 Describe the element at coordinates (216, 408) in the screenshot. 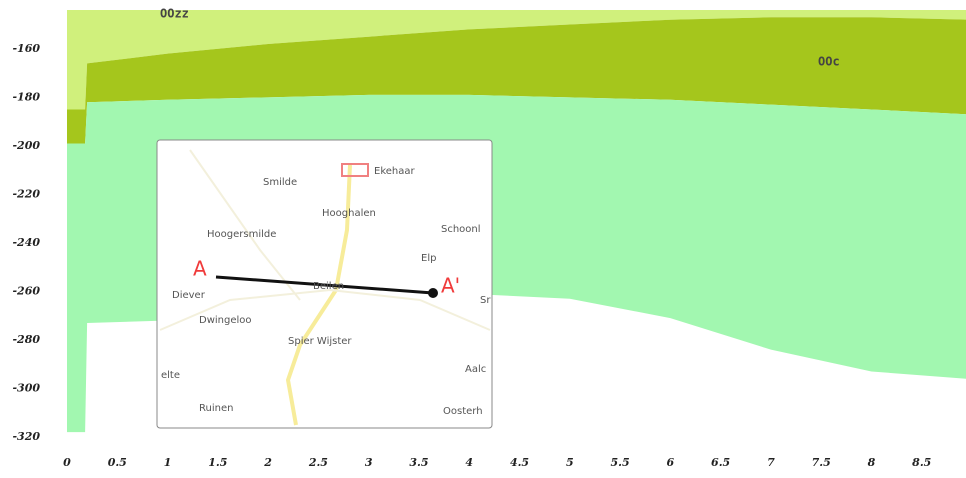

I see `place-label: Ruinen` at that location.